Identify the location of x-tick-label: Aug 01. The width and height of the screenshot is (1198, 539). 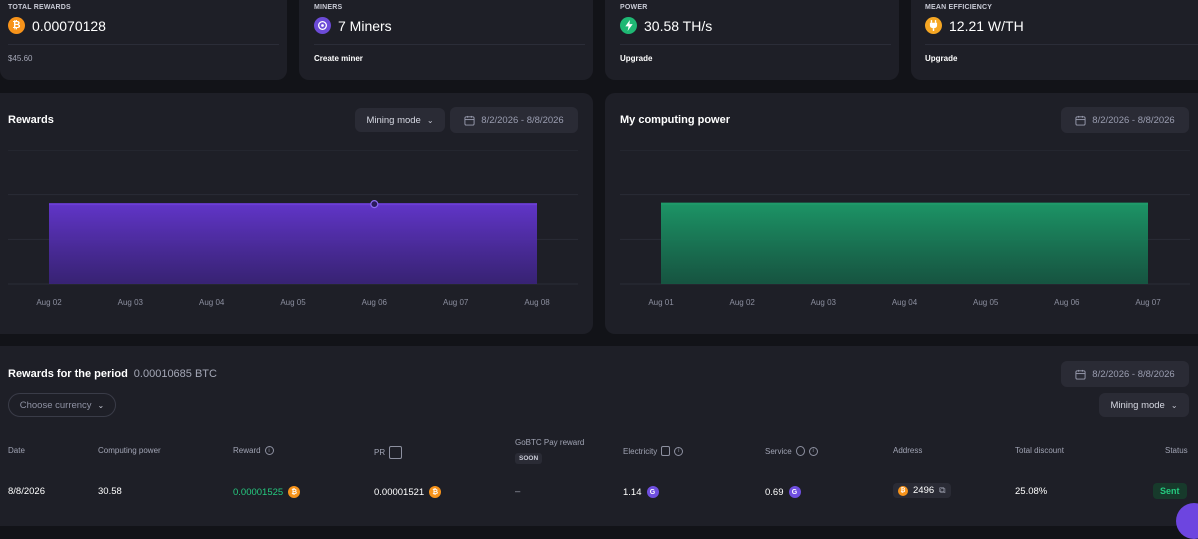
(661, 302).